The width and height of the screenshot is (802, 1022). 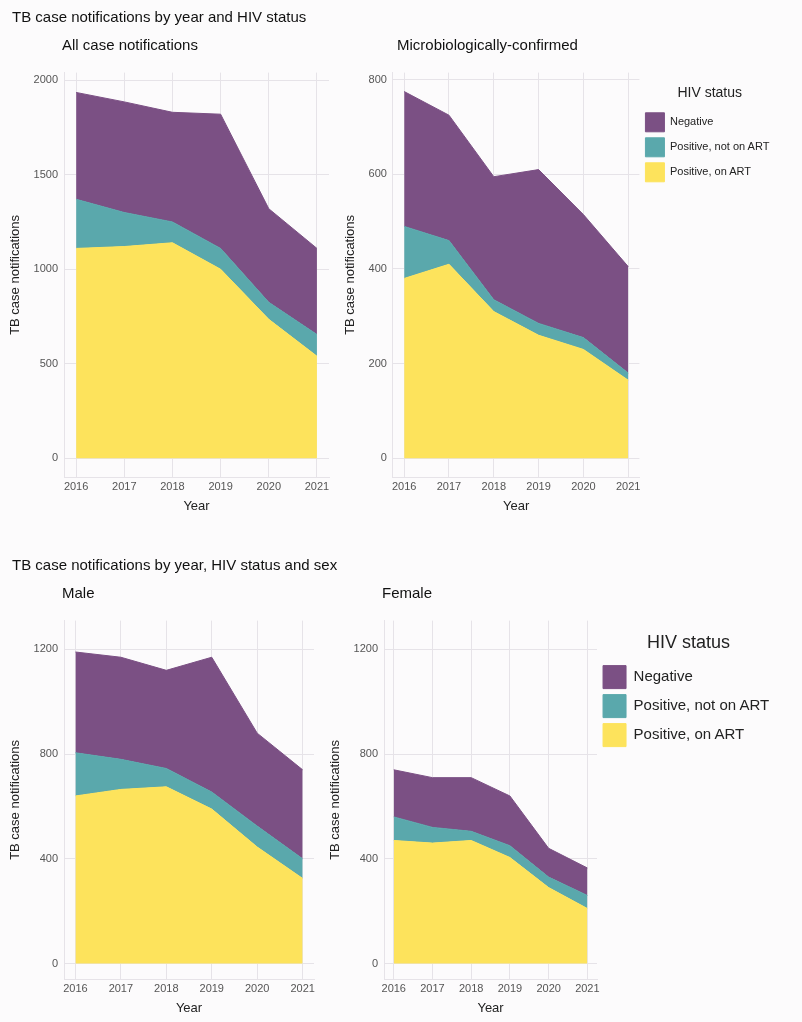 I want to click on y-tick-label: 2000, so click(x=46, y=79).